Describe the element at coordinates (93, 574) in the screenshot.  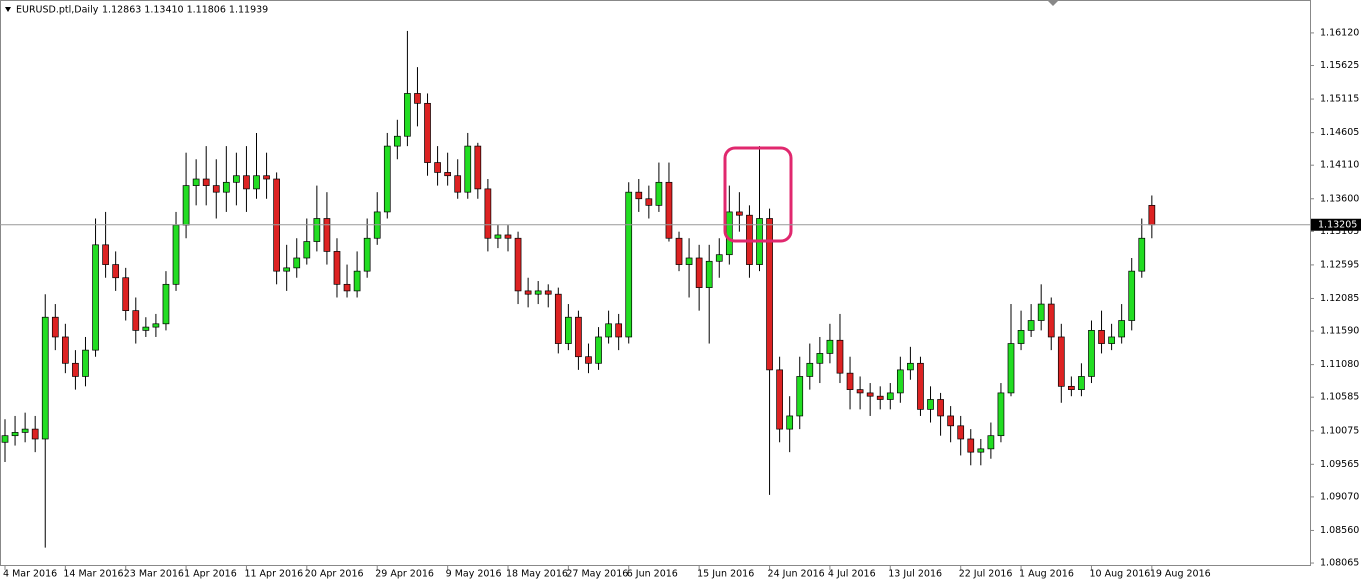
I see `x-tick-label: 14 Mar 2016` at that location.